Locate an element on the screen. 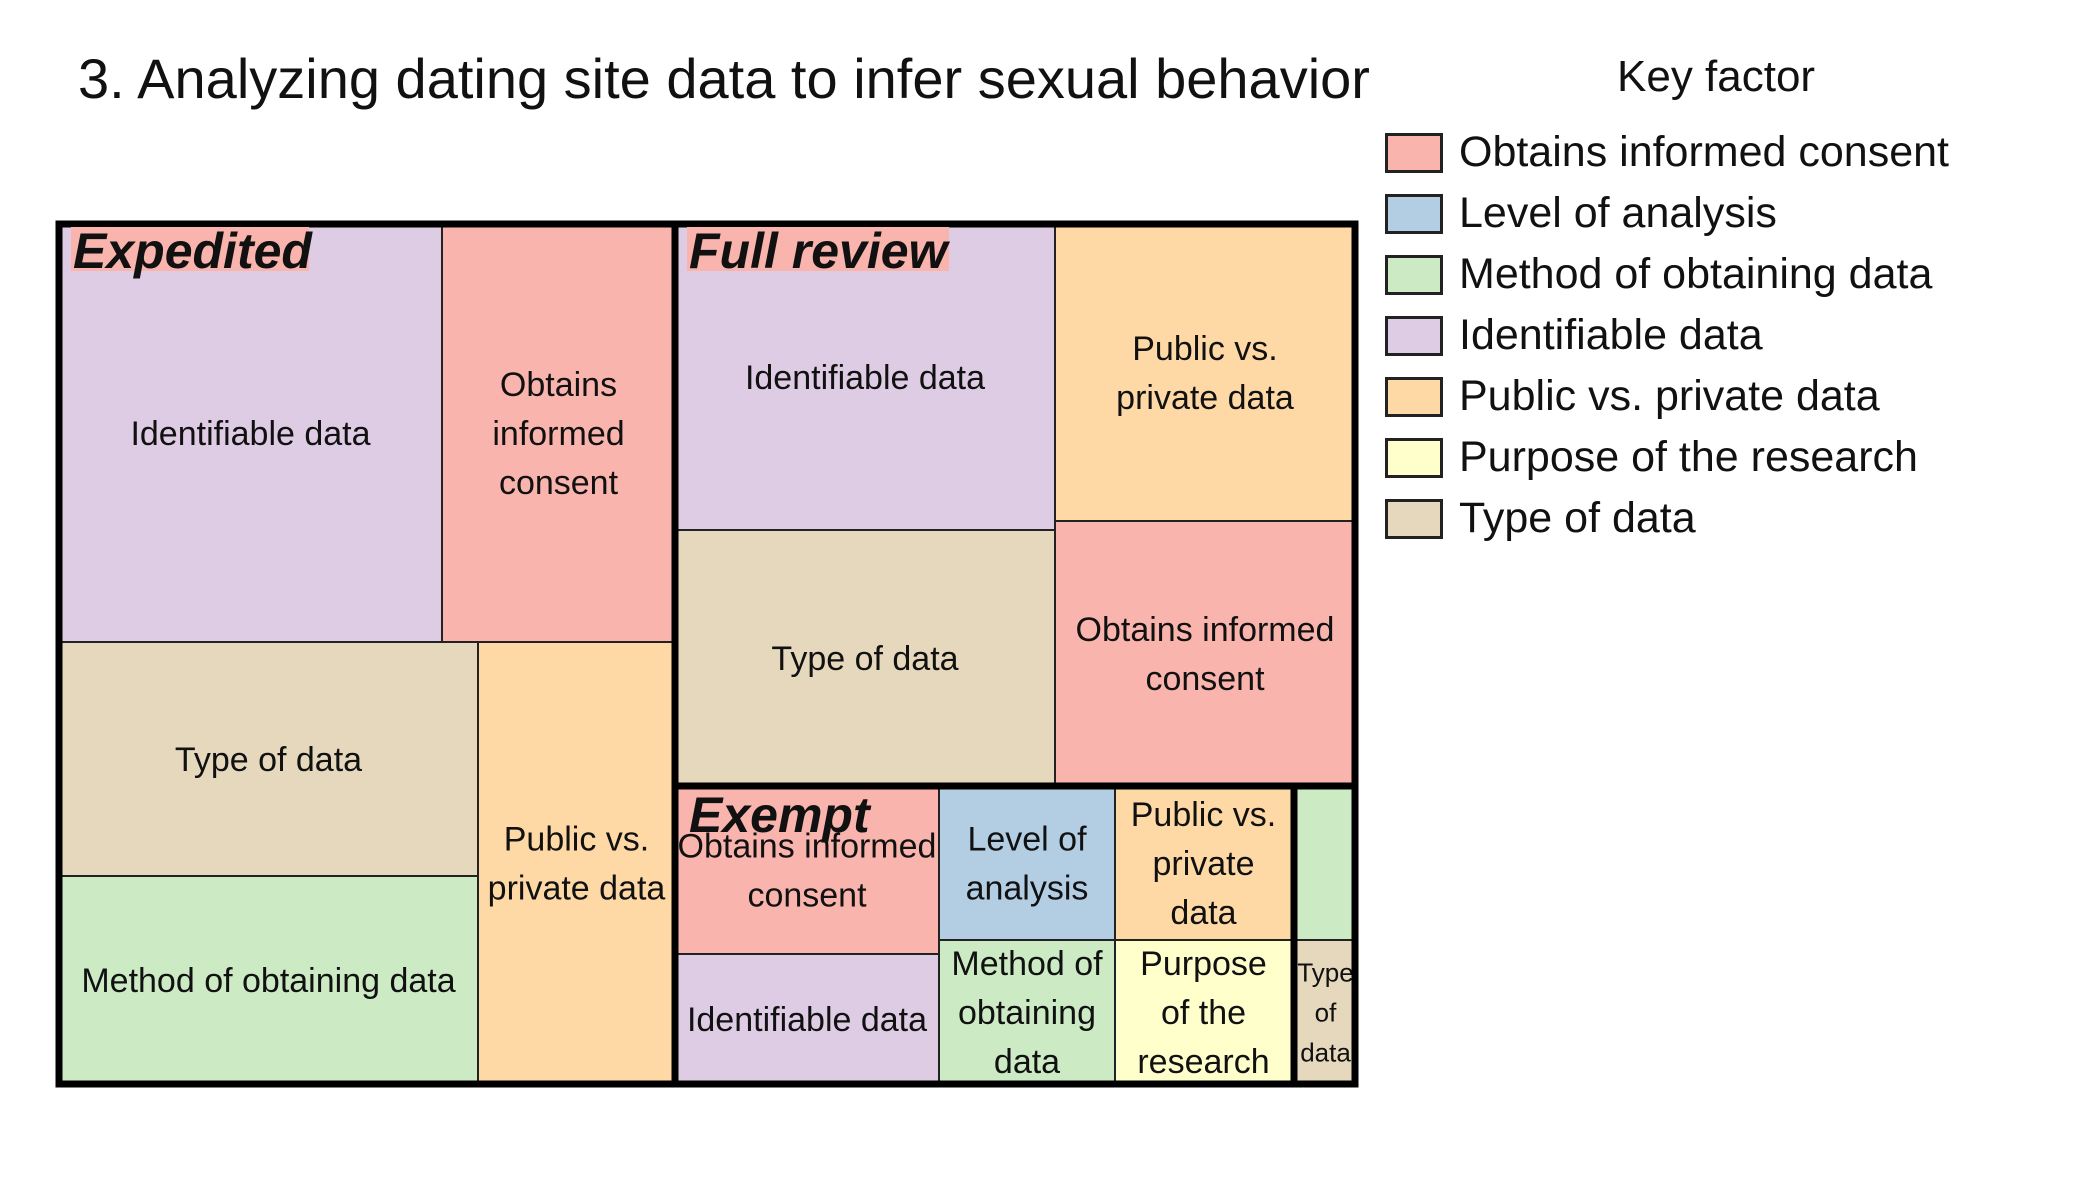  legend-item: Level of analysis is located at coordinates (1705, 213).